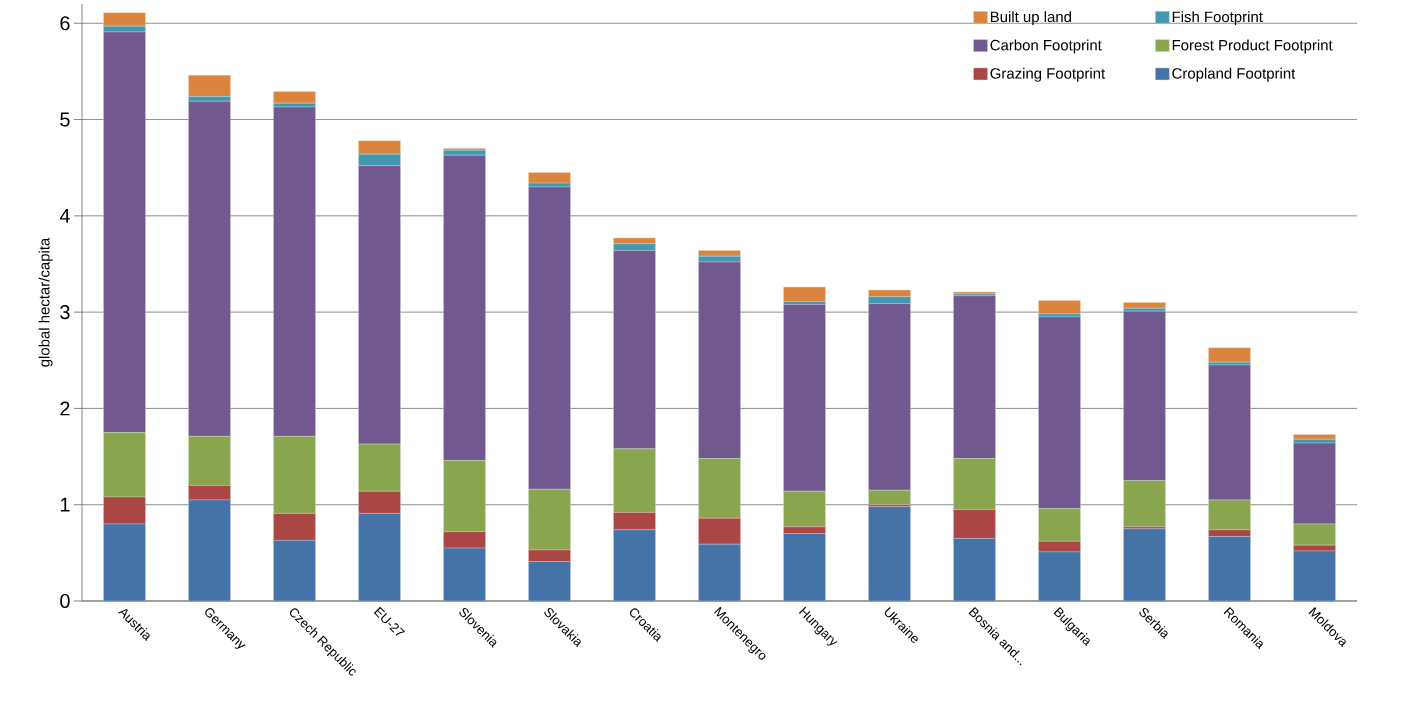  Describe the element at coordinates (65, 312) in the screenshot. I see `y-tick-label: 3` at that location.